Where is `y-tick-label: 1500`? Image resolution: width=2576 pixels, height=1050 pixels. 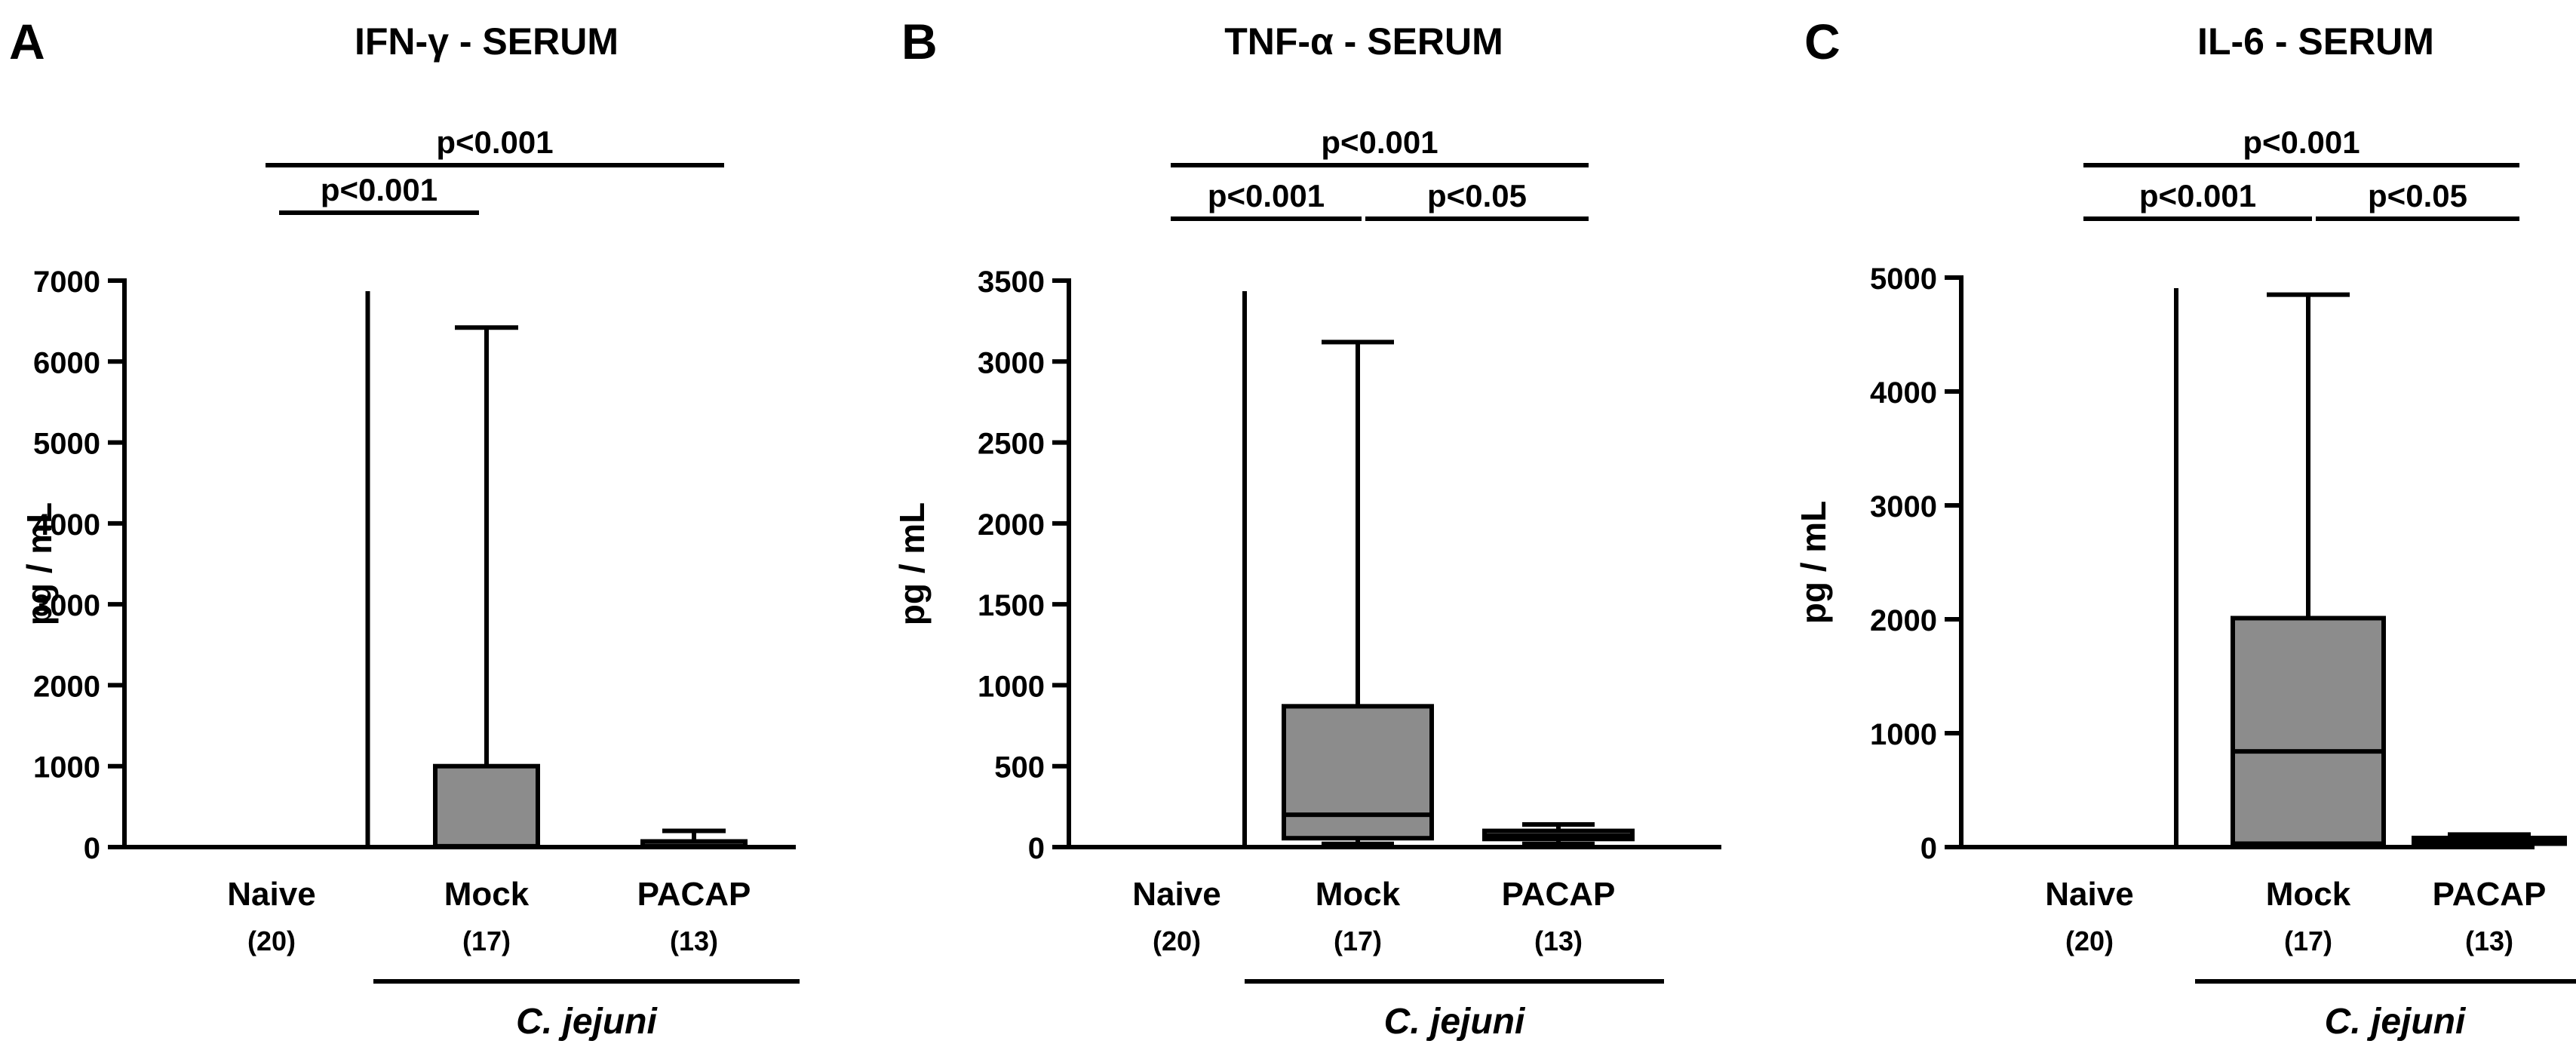 y-tick-label: 1500 is located at coordinates (1012, 605).